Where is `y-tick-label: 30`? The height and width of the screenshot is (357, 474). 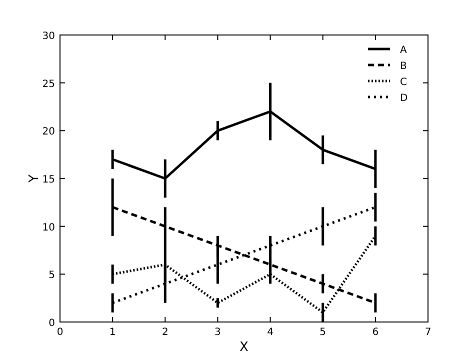
y-tick-label: 30 is located at coordinates (48, 36).